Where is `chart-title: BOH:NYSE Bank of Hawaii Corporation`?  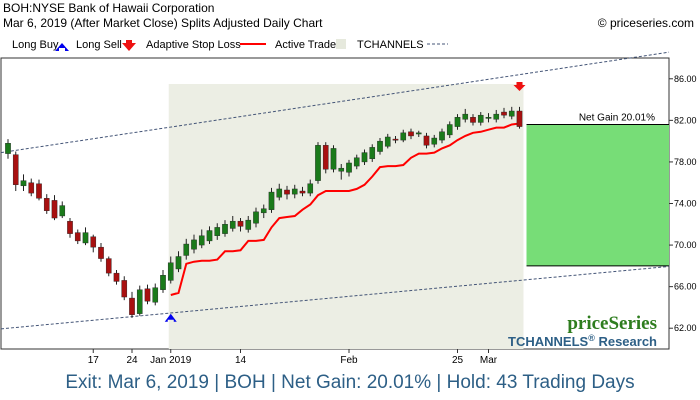
chart-title: BOH:NYSE Bank of Hawaii Corporation is located at coordinates (109, 8).